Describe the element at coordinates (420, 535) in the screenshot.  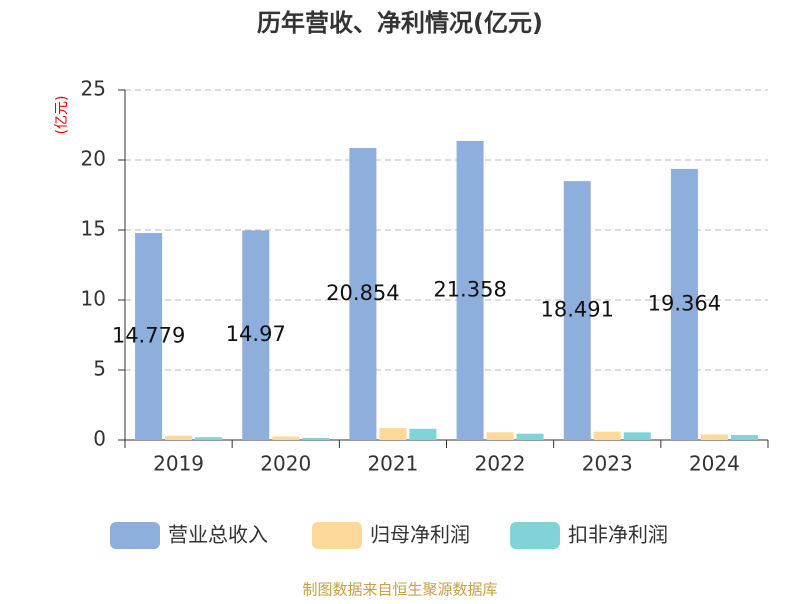
I see `legend-label: 归母净利润` at that location.